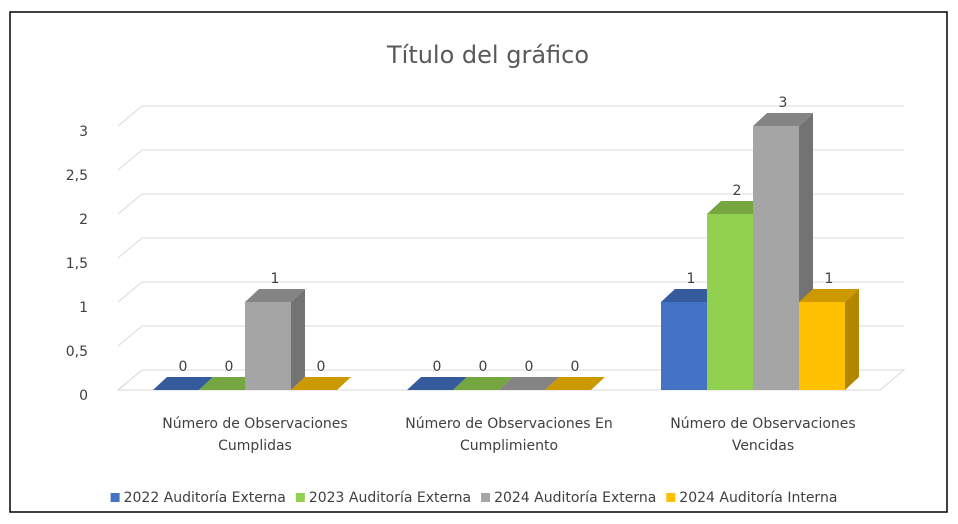 The width and height of the screenshot is (958, 524). What do you see at coordinates (758, 498) in the screenshot?
I see `legend-label: 2024 Auditoría Interna` at bounding box center [758, 498].